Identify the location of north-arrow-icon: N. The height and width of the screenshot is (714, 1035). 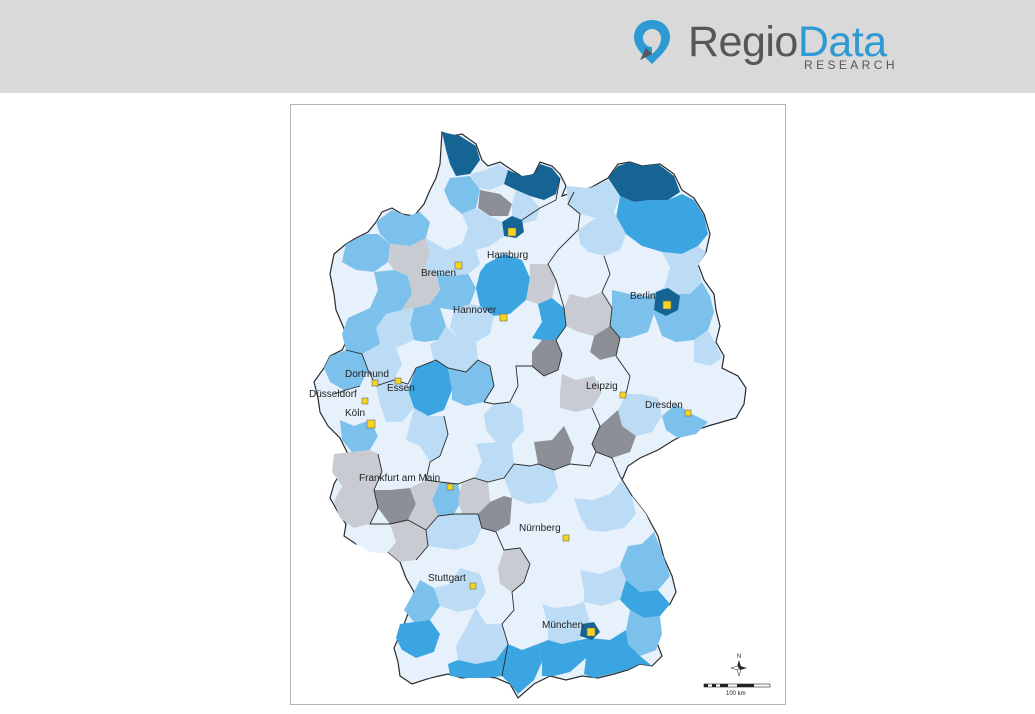
(738, 665).